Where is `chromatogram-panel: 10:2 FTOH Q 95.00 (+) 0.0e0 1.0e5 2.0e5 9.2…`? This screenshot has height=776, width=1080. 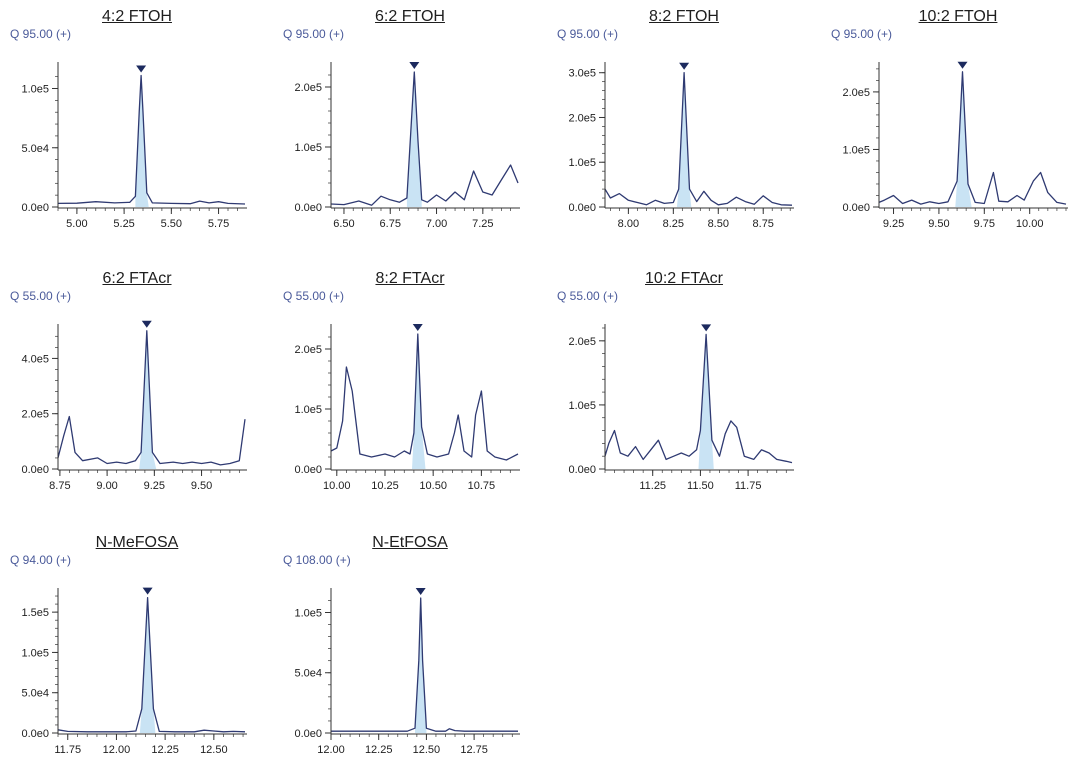 chromatogram-panel: 10:2 FTOH Q 95.00 (+) 0.0e0 1.0e5 2.0e5 9.2… is located at coordinates (952, 125).